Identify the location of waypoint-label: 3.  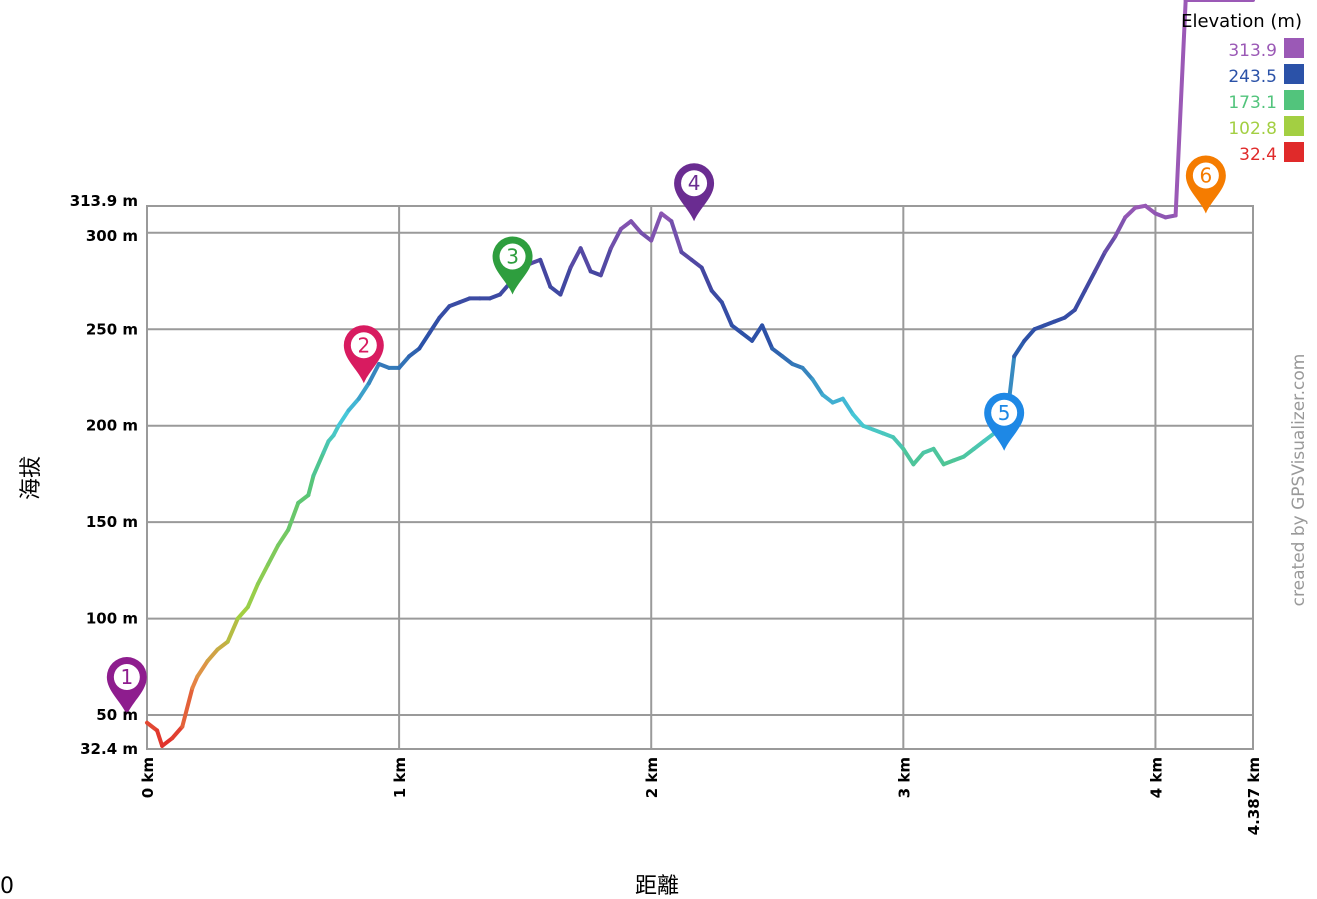
(512, 257).